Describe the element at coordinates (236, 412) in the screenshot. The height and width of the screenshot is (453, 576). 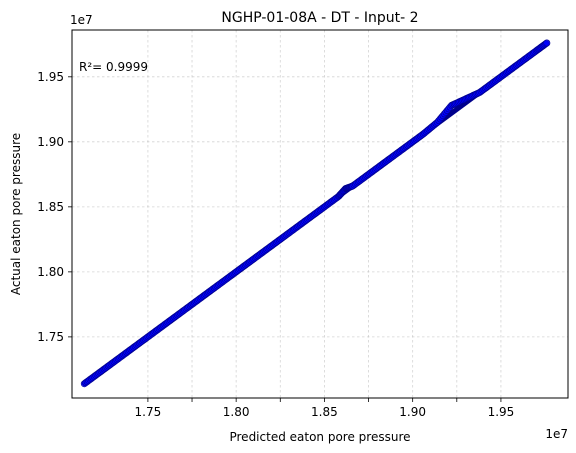
I see `x-tick-label: 1.80` at that location.